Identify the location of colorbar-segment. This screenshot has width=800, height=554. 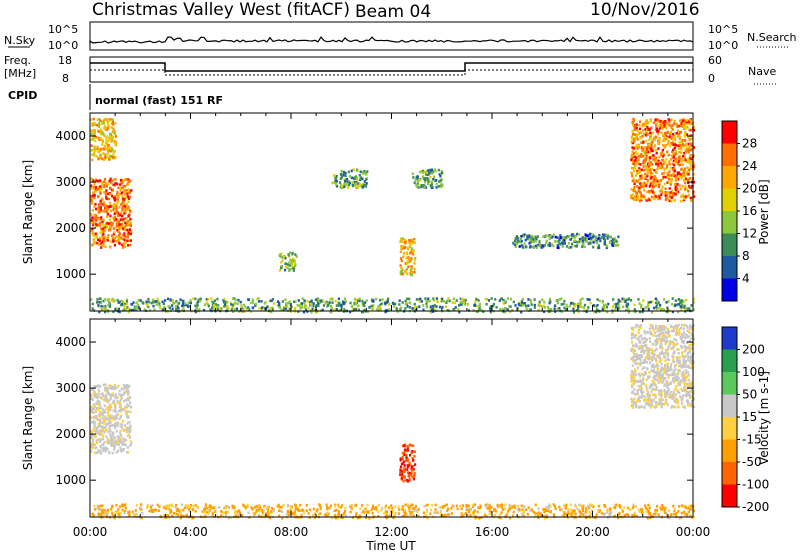
(729, 245).